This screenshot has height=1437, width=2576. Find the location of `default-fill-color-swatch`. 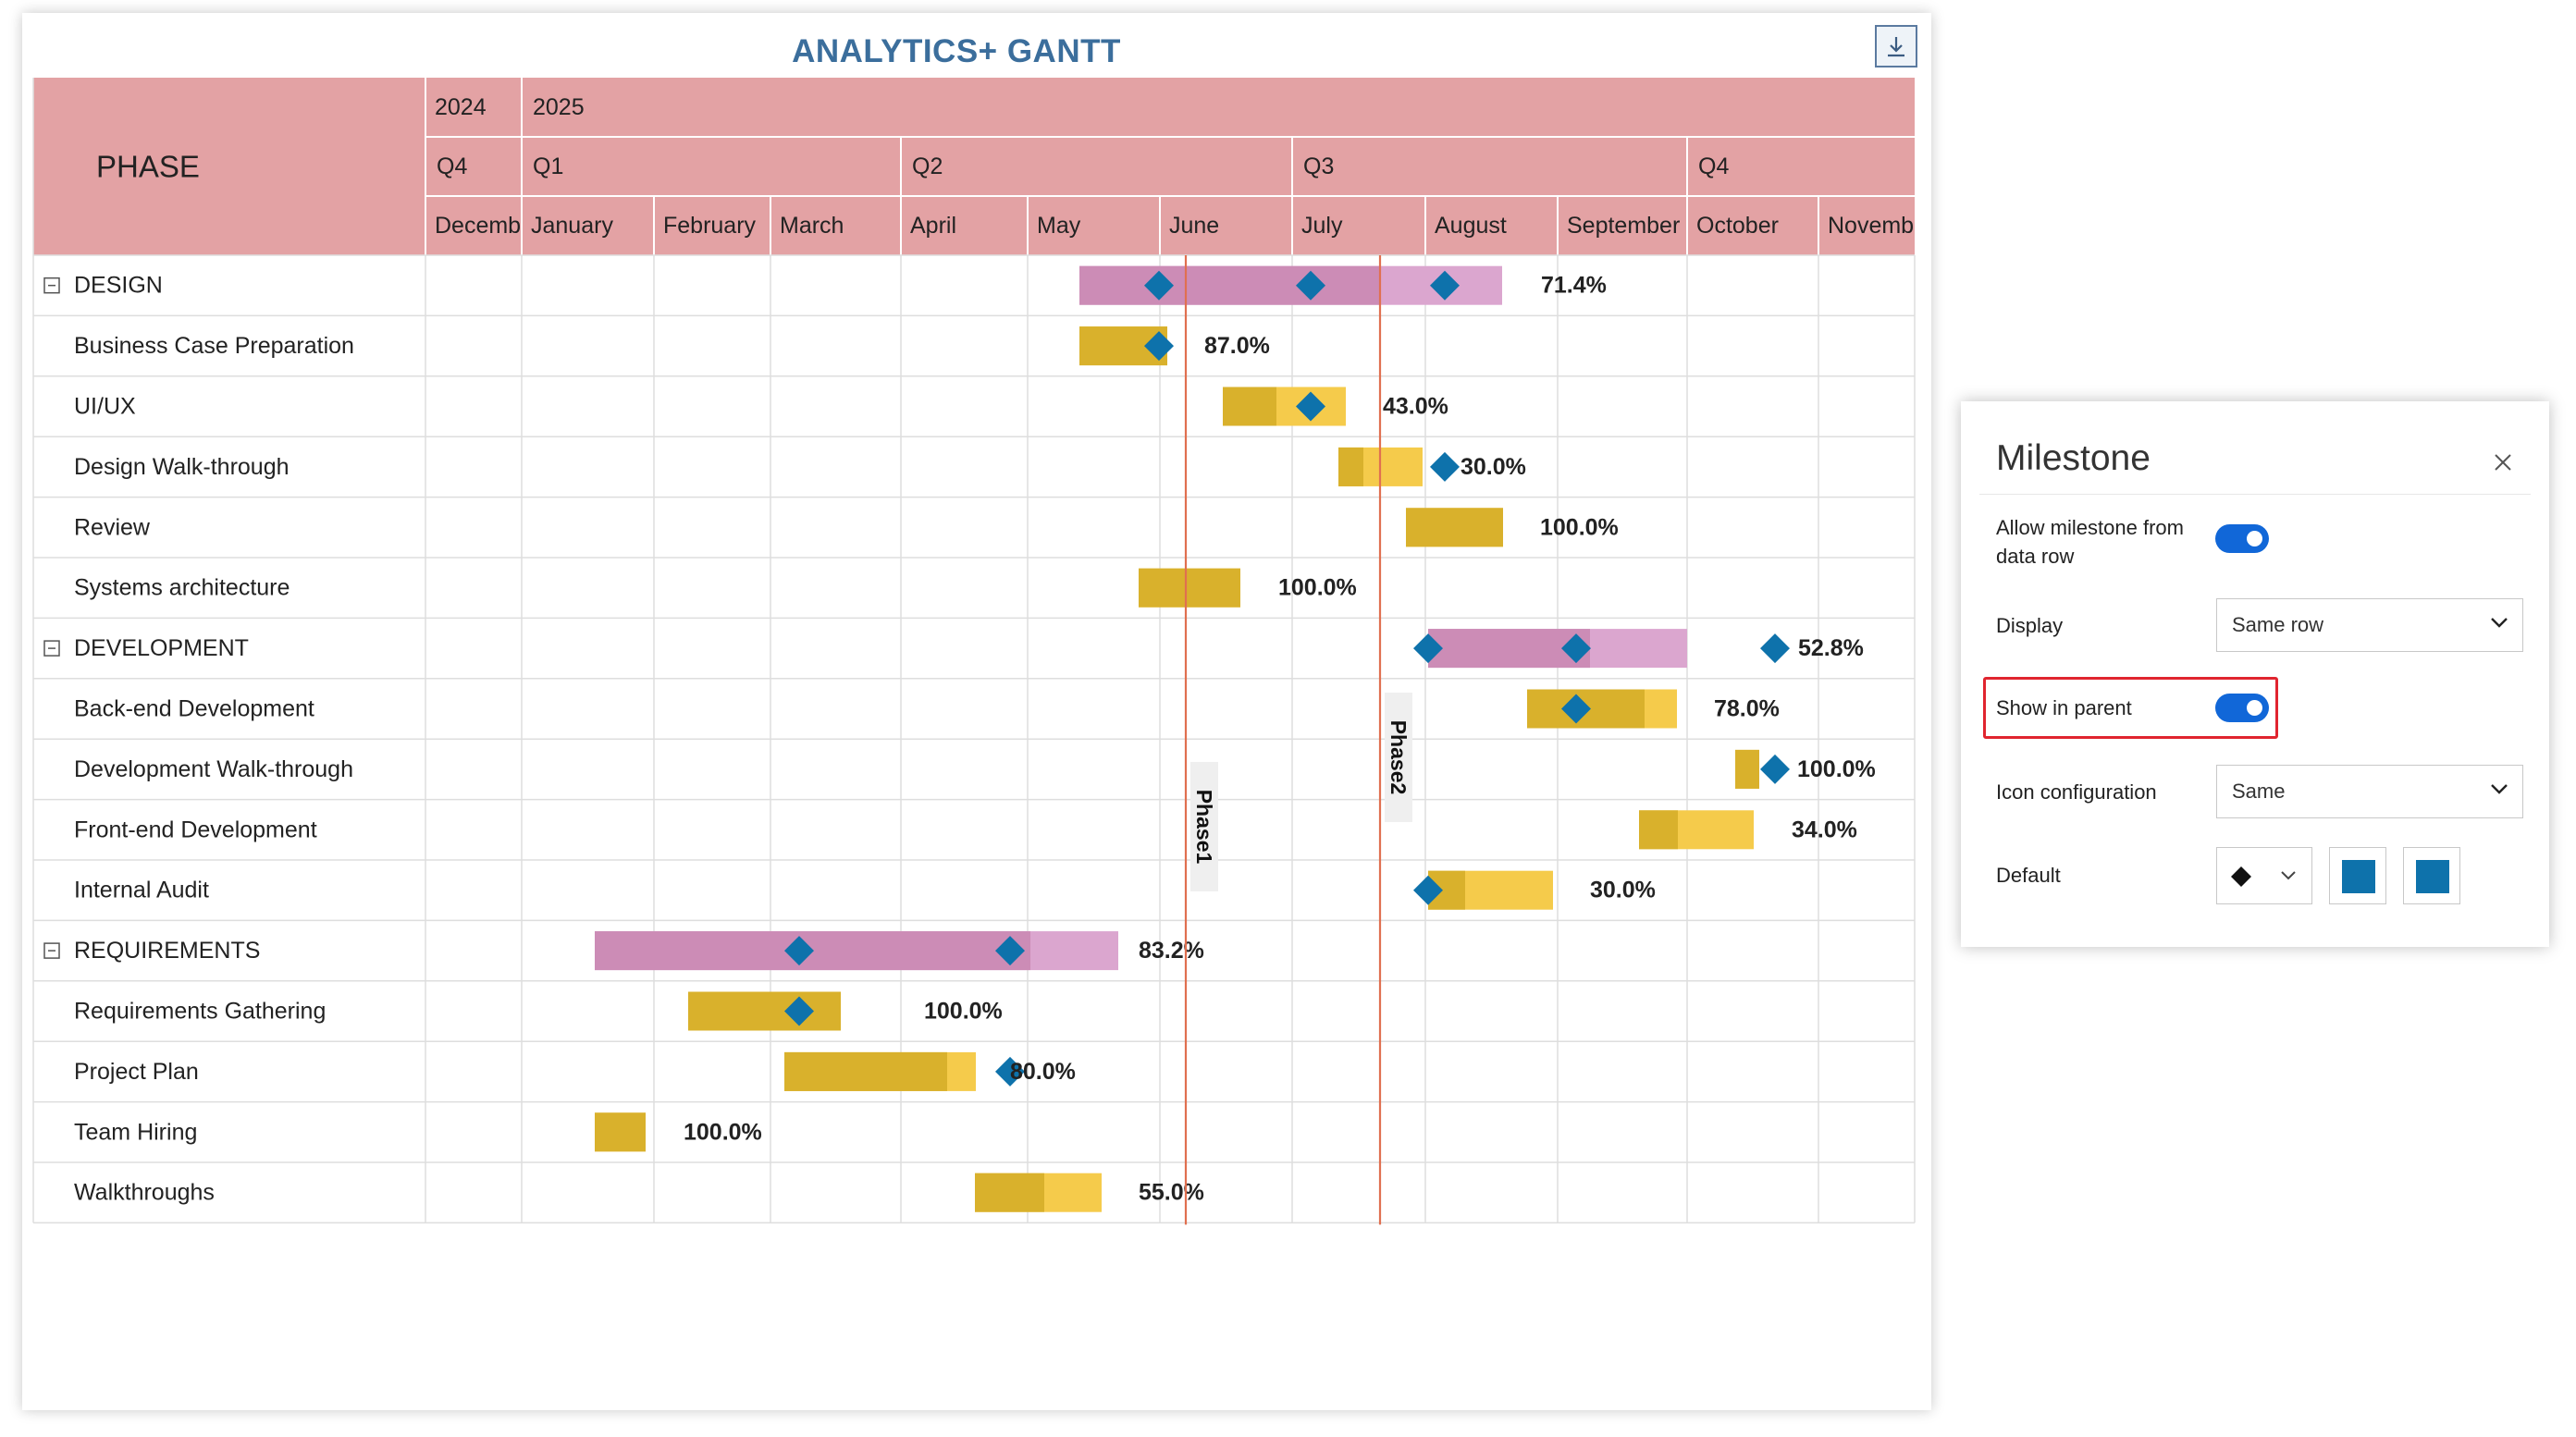

default-fill-color-swatch is located at coordinates (2357, 876).